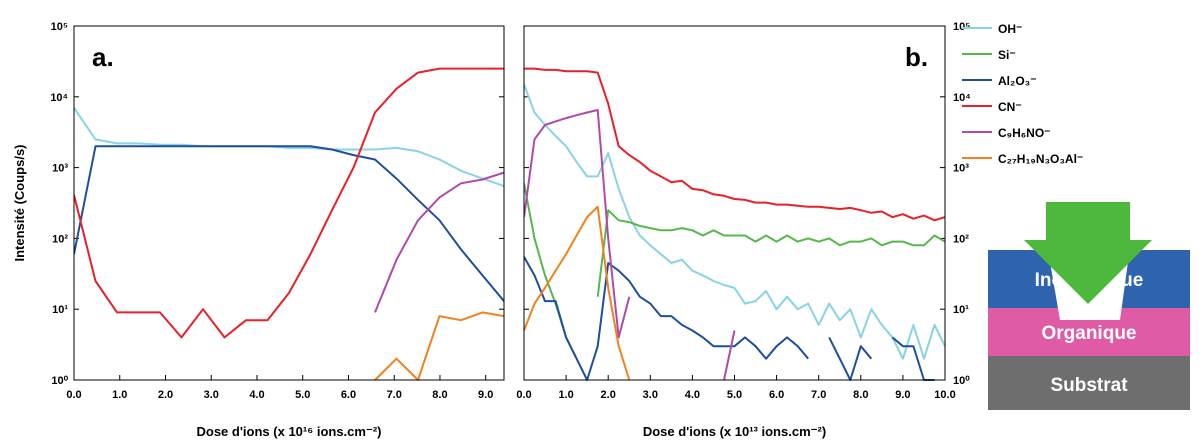  I want to click on panel-label: a., so click(103, 57).